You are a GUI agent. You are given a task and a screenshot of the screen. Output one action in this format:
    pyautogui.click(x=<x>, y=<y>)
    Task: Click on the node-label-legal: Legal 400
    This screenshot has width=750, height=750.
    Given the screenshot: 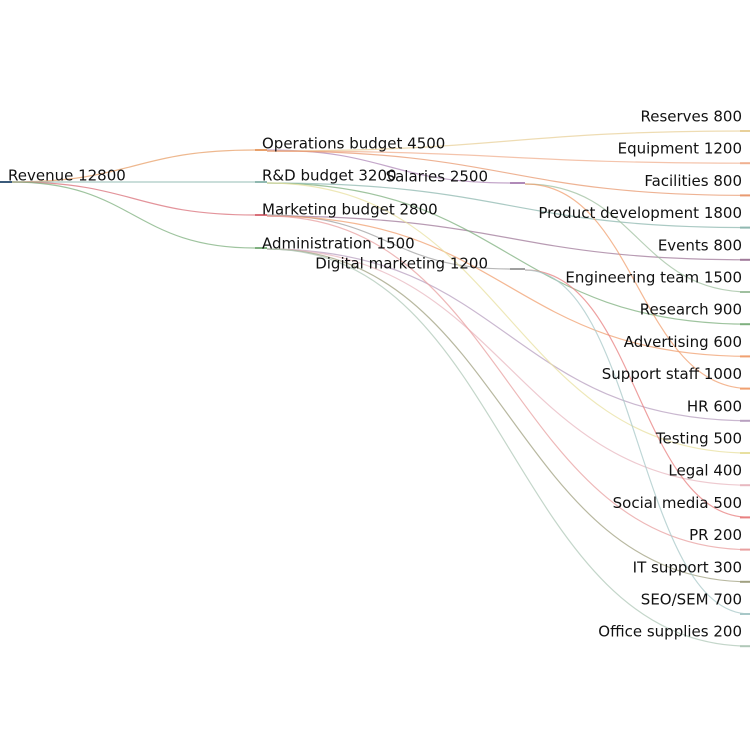 What is the action you would take?
    pyautogui.click(x=705, y=471)
    